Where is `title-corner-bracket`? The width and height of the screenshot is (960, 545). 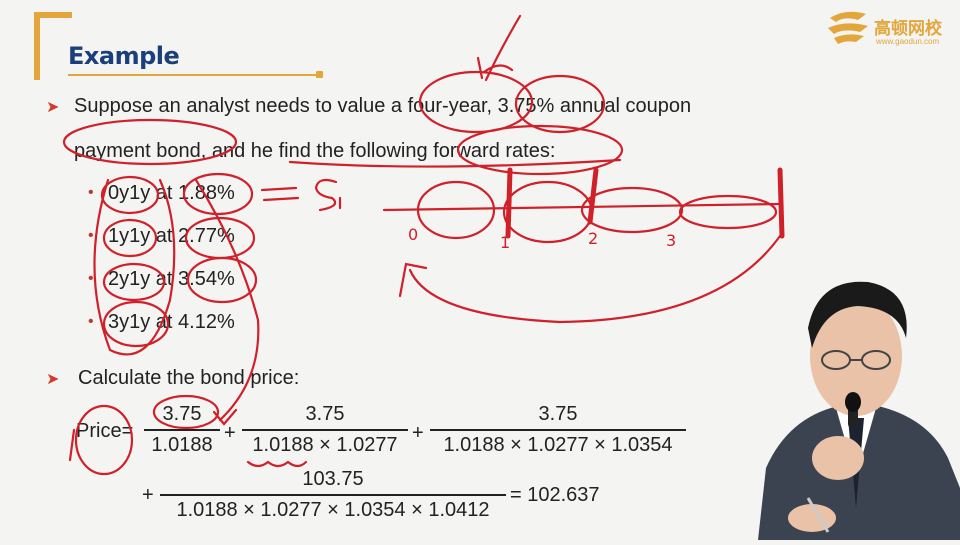 title-corner-bracket is located at coordinates (53, 46).